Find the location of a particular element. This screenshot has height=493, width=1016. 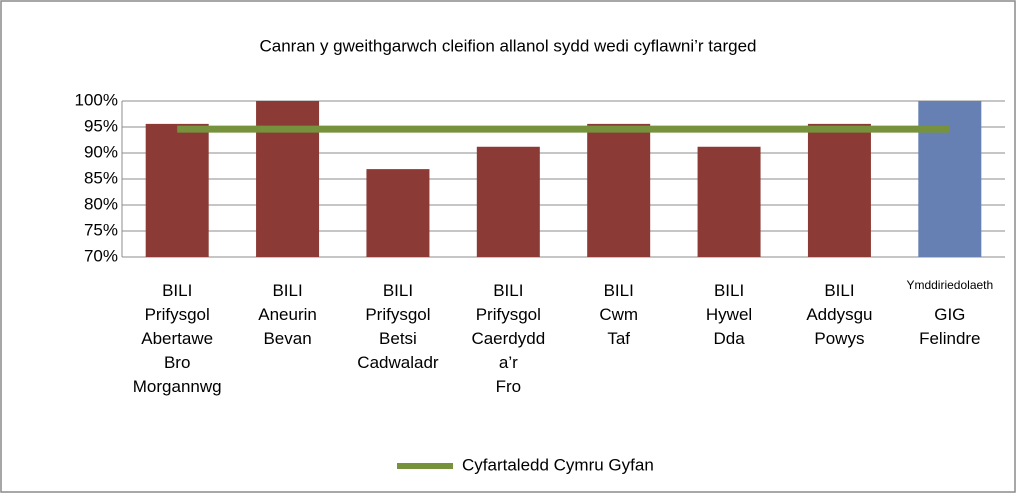

x-tick-label-line: Cadwaladr is located at coordinates (398, 362).